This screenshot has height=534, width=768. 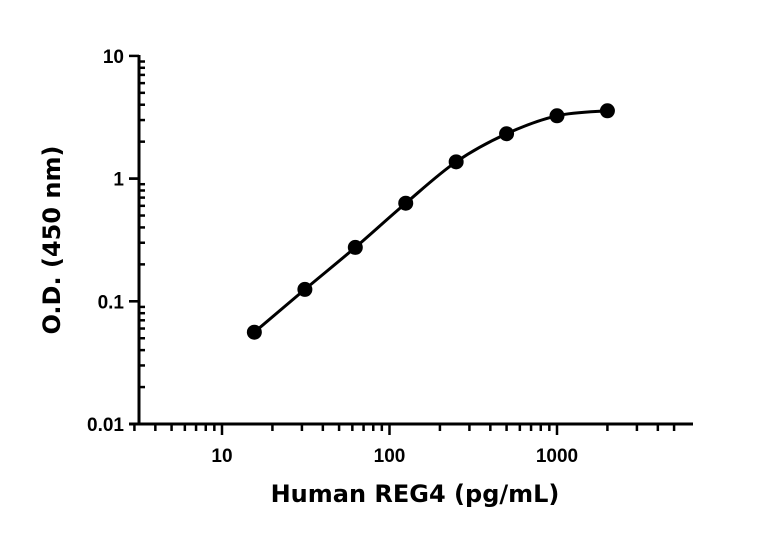 What do you see at coordinates (404, 429) in the screenshot?
I see `x-axis-ticks` at bounding box center [404, 429].